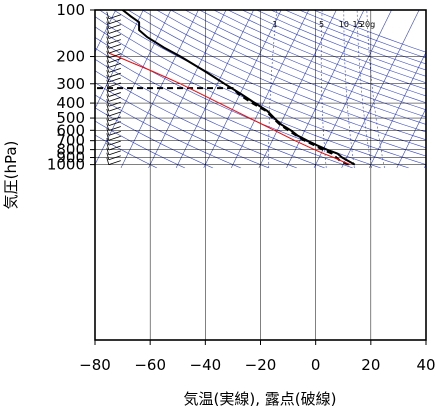 This screenshot has width=436, height=411. I want to click on wind-barbs, so click(113, 88).